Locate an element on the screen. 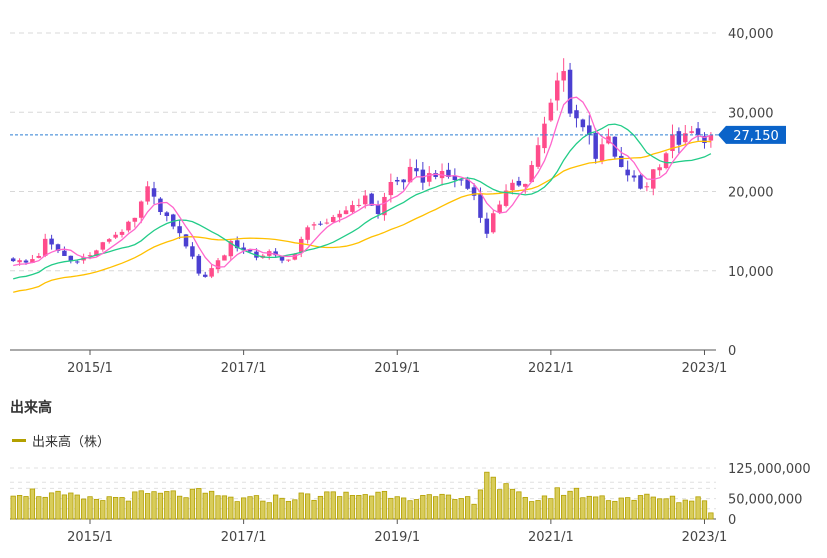 Image resolution: width=827 pixels, height=558 pixels. price-x-tick-label: 2023/1 is located at coordinates (705, 368).